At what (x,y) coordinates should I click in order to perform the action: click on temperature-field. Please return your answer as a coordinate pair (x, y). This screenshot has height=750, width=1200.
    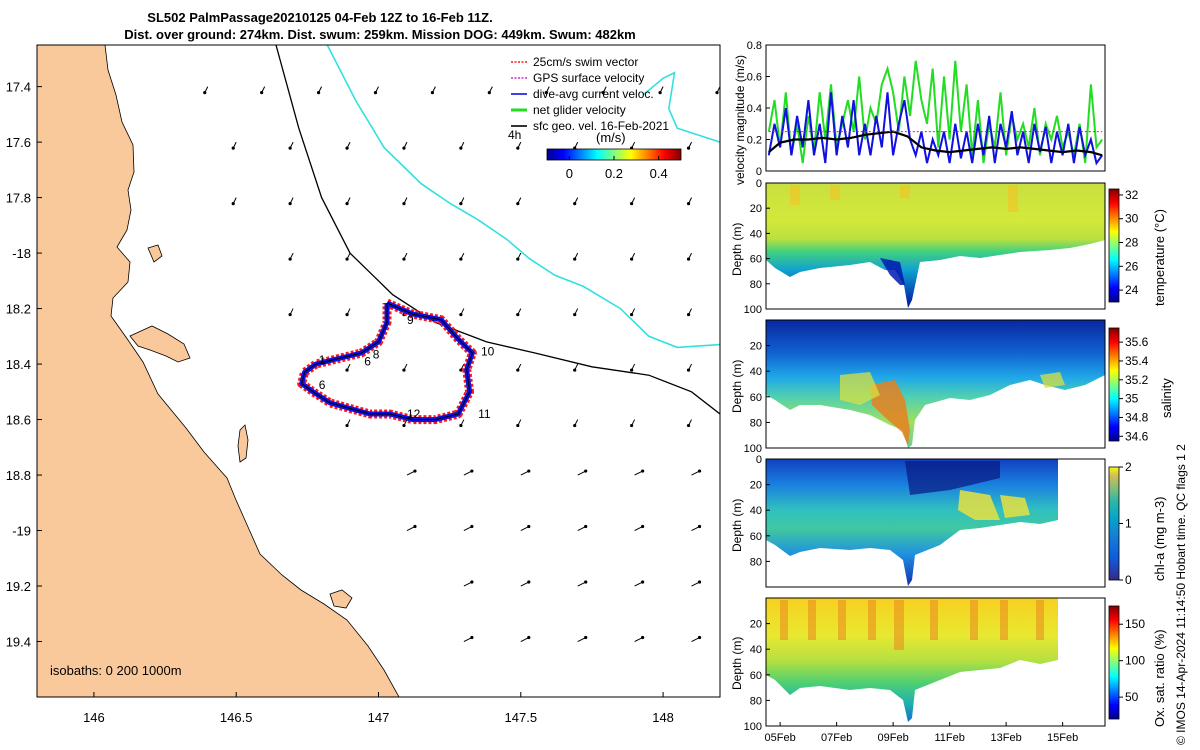
    Looking at the image, I should click on (935, 245).